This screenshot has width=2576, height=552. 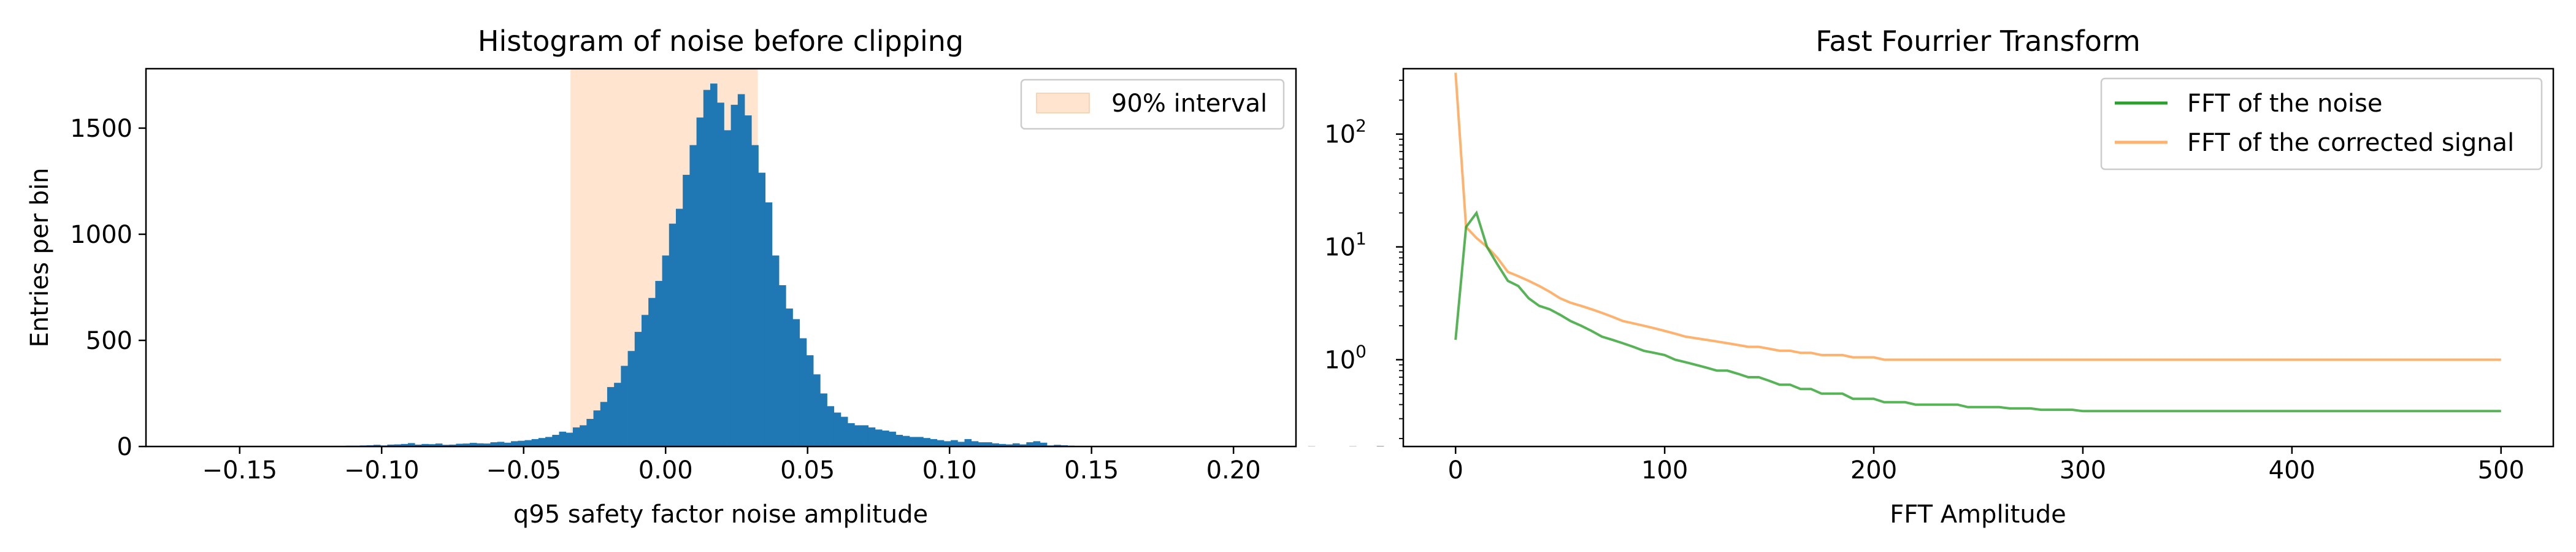 What do you see at coordinates (1978, 41) in the screenshot?
I see `fft-title: Fast Fourrier Transform` at bounding box center [1978, 41].